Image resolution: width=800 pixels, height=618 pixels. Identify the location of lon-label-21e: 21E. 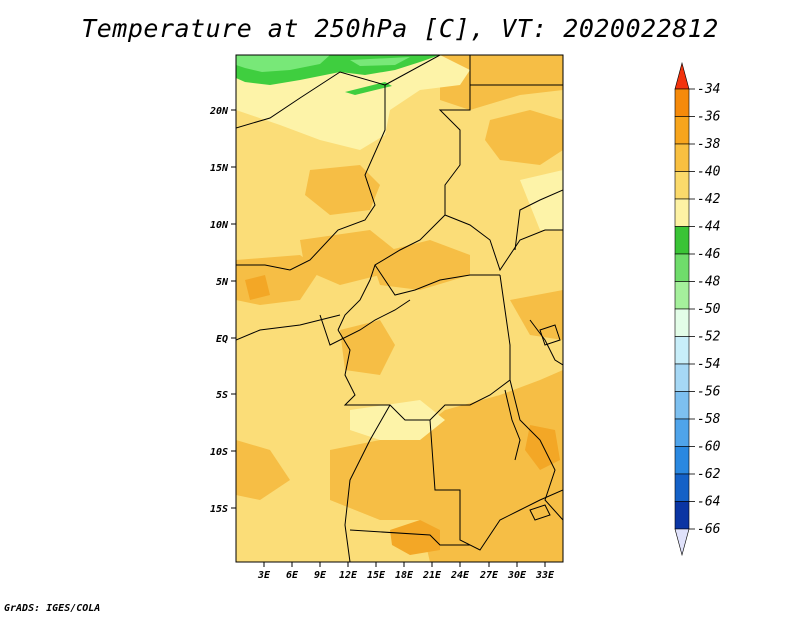
(432, 575).